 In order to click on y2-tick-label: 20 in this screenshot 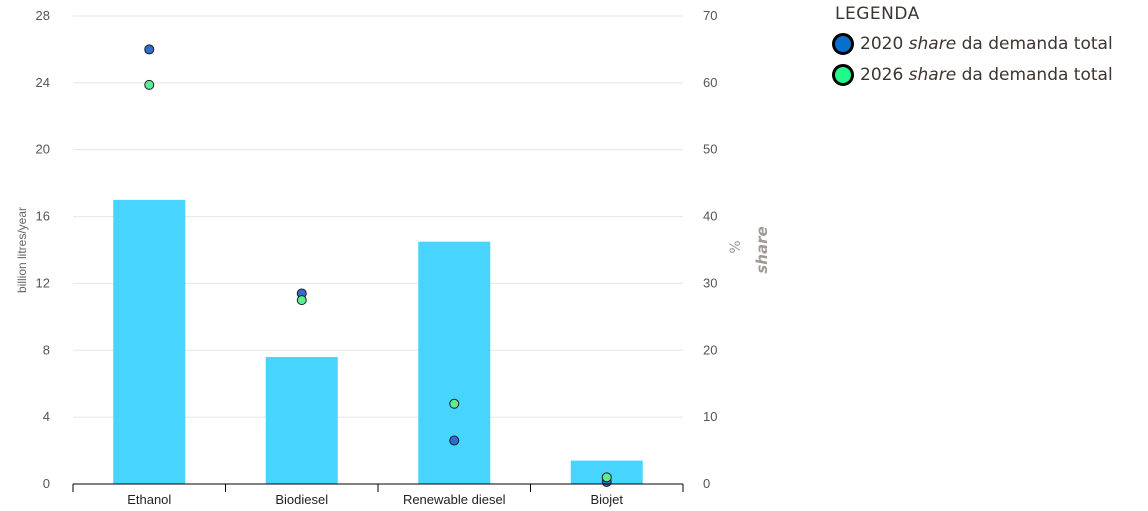, I will do `click(710, 349)`.